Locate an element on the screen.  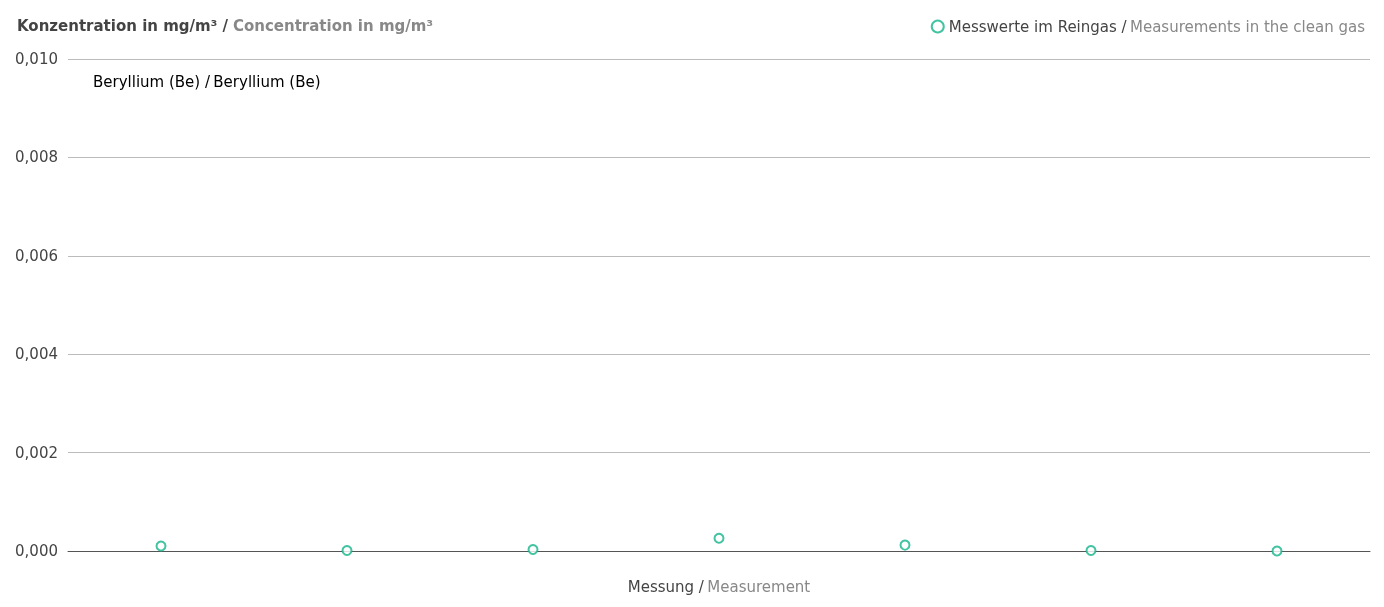
y-tick-label: 0,010 is located at coordinates (36, 59).